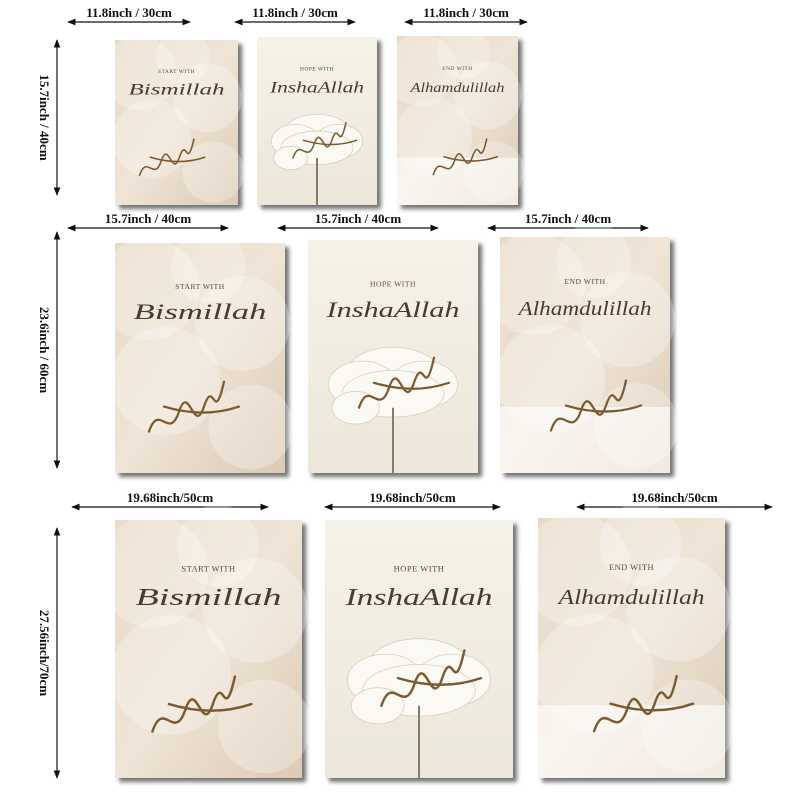  Describe the element at coordinates (44, 653) in the screenshot. I see `height-label: 27.56inch/70cm` at that location.